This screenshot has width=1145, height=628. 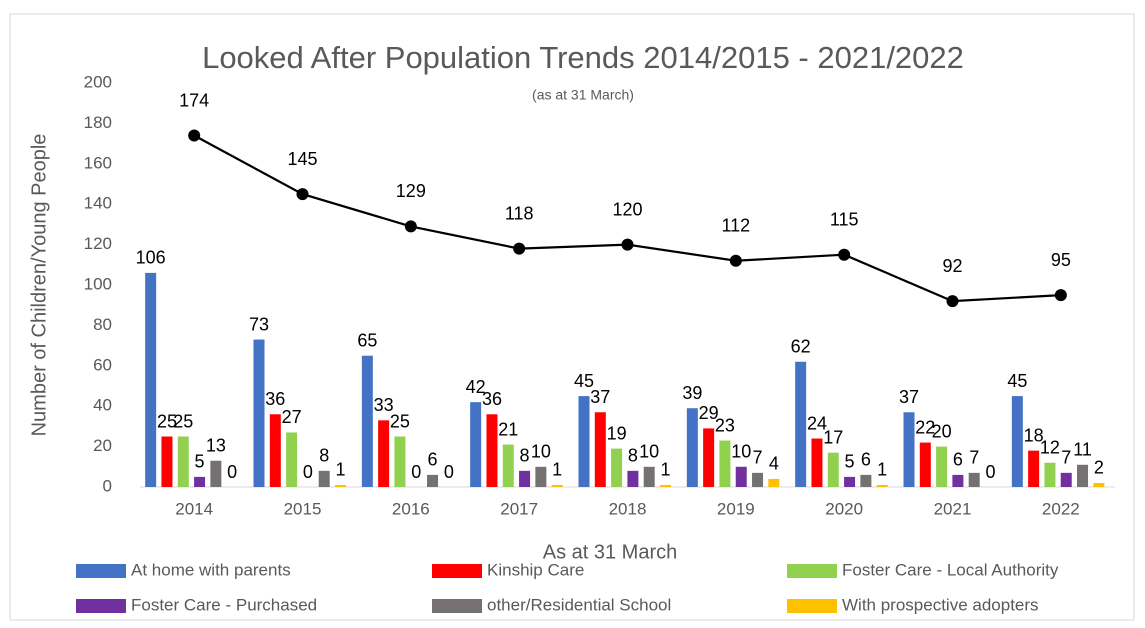 I want to click on data-label: 22, so click(x=925, y=427).